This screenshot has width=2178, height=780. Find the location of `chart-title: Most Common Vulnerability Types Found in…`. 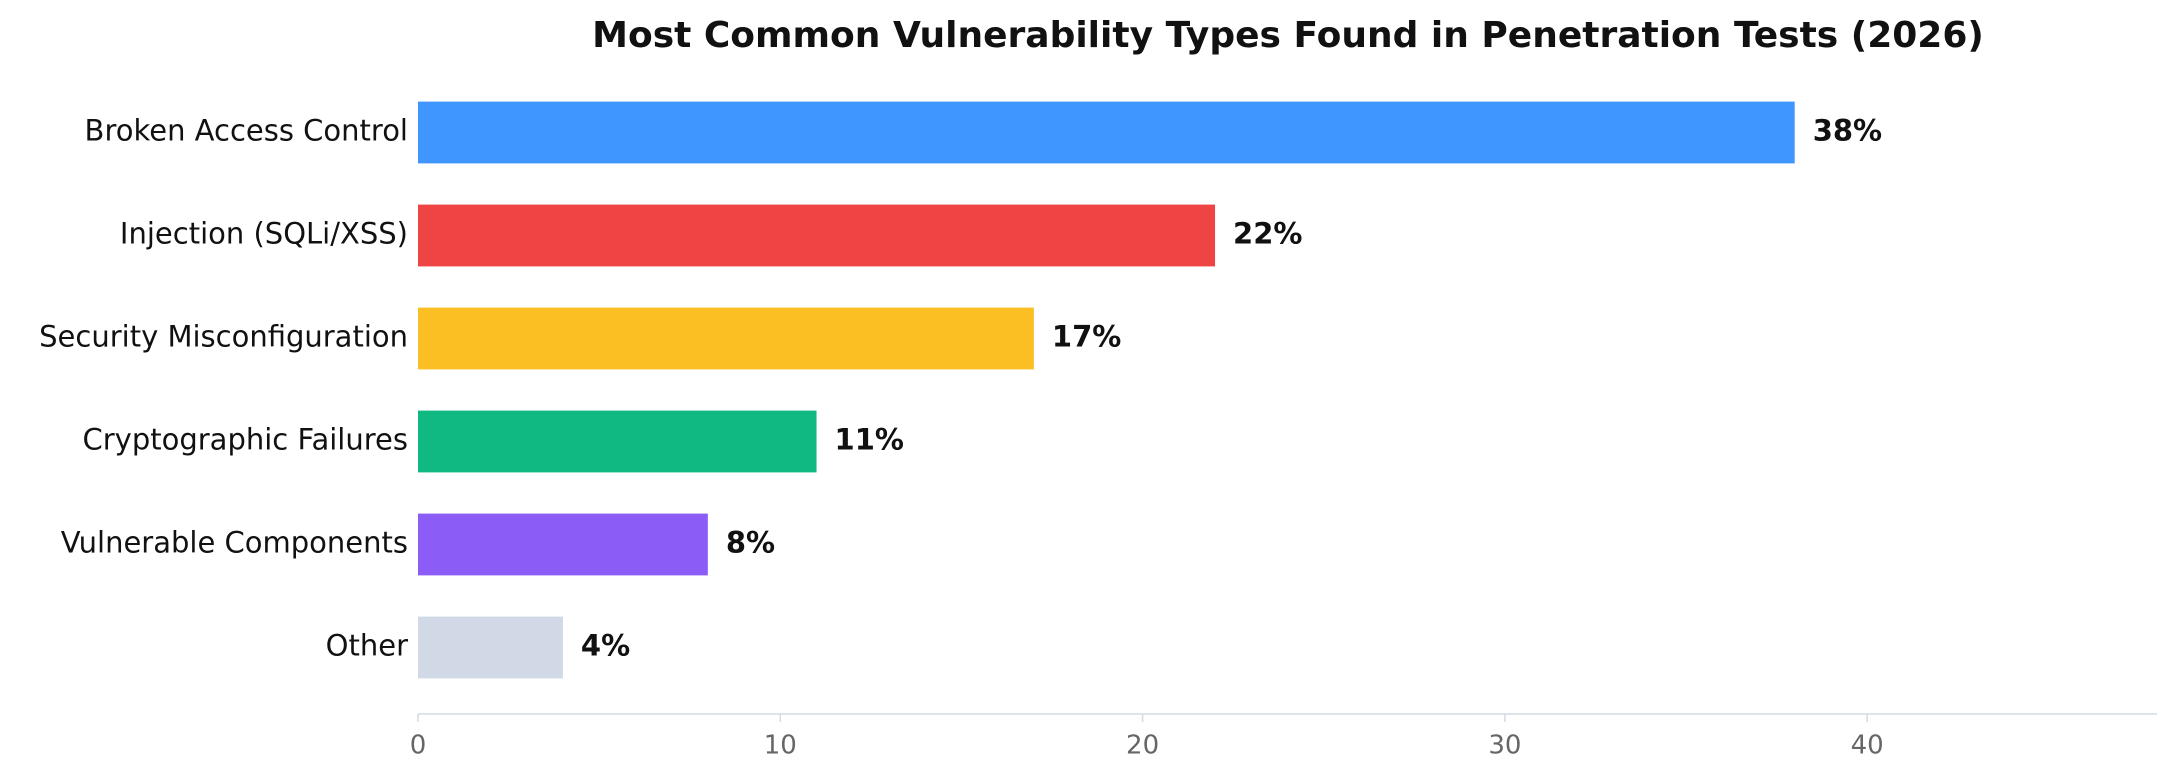

chart-title: Most Common Vulnerability Types Found in… is located at coordinates (1288, 35).